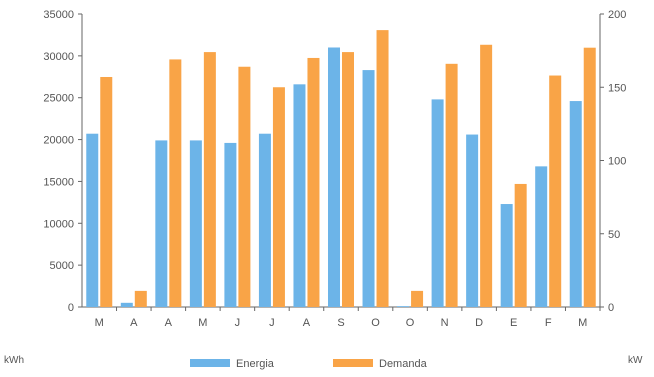 The height and width of the screenshot is (377, 654). Describe the element at coordinates (340, 323) in the screenshot. I see `x-tick-label: S` at that location.